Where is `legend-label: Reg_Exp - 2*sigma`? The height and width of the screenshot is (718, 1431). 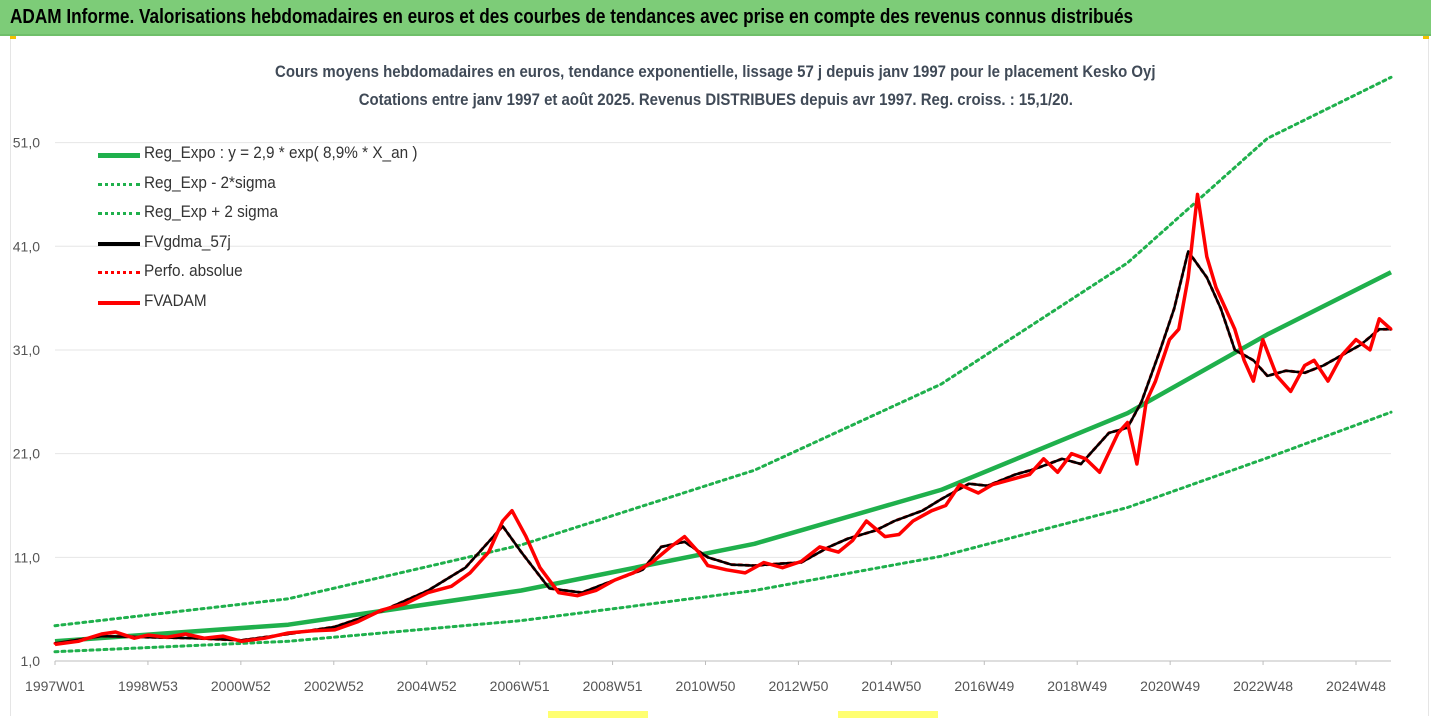
legend-label: Reg_Exp - 2*sigma is located at coordinates (210, 182).